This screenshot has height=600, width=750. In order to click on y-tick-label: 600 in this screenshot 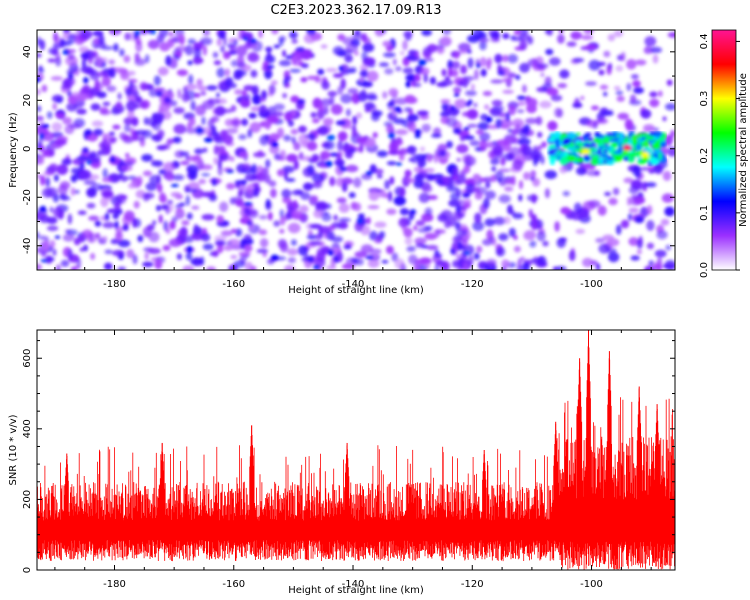, I will do `click(27, 358)`.